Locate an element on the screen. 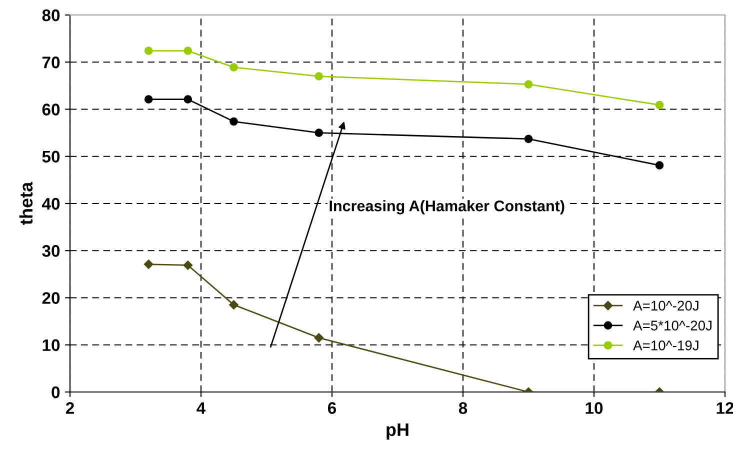 This screenshot has width=733, height=459. y-tick-label: 70 is located at coordinates (51, 62).